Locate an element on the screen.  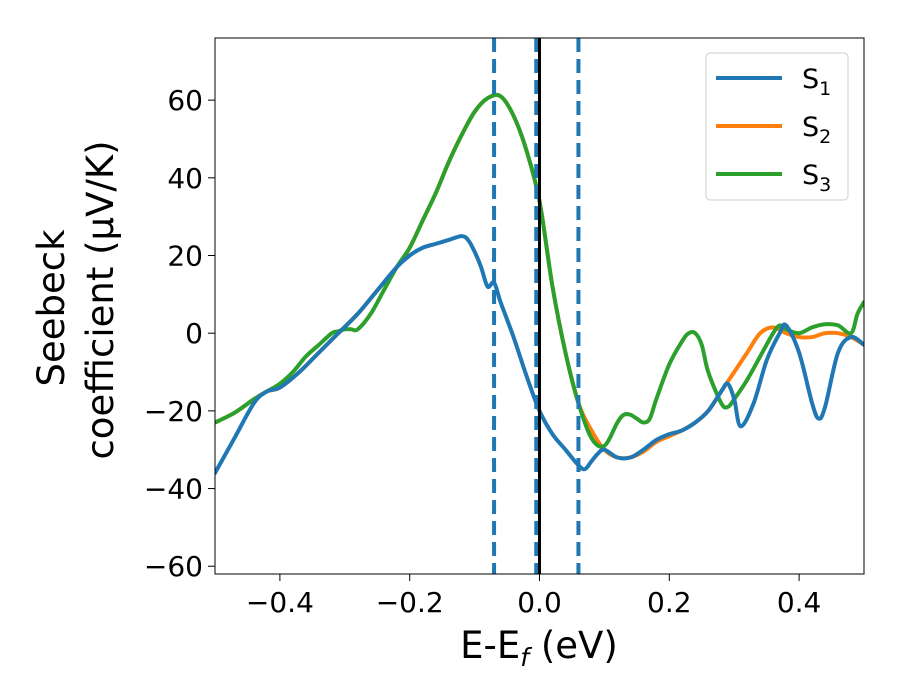
y-axis-label-line2: coefficient (μV/K) is located at coordinates (100, 299).